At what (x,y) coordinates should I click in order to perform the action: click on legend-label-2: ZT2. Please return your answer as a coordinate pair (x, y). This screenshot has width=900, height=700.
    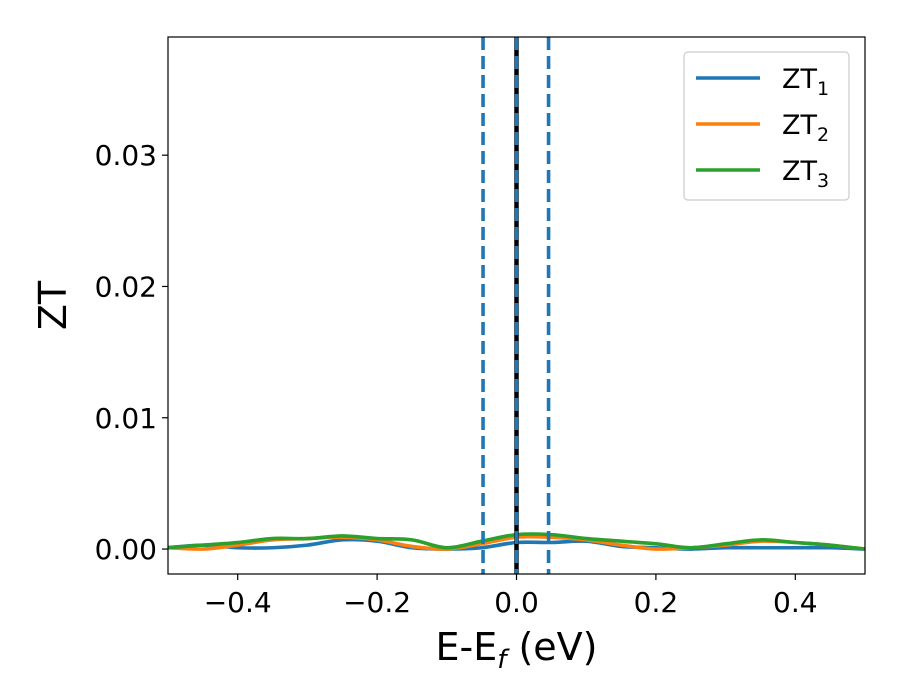
    Looking at the image, I should click on (805, 128).